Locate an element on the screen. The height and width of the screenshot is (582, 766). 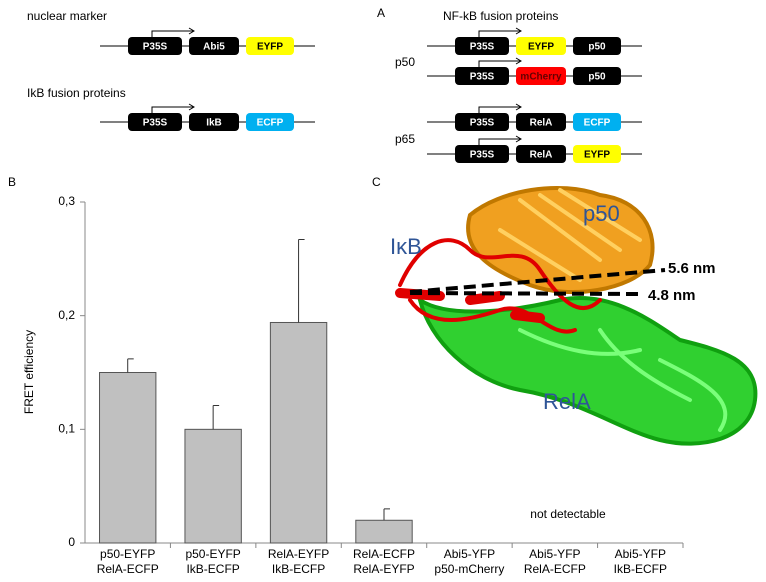
panel-label: B is located at coordinates (12, 182).